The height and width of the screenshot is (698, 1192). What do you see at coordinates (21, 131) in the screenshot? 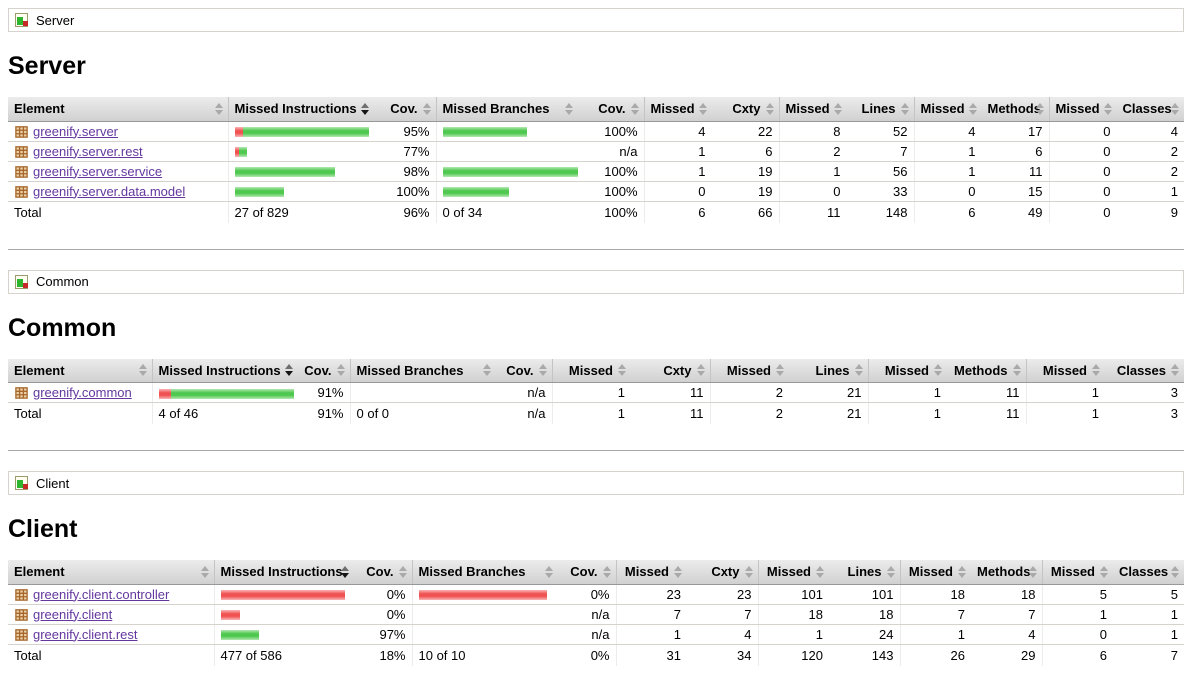
I see `package-icon` at bounding box center [21, 131].